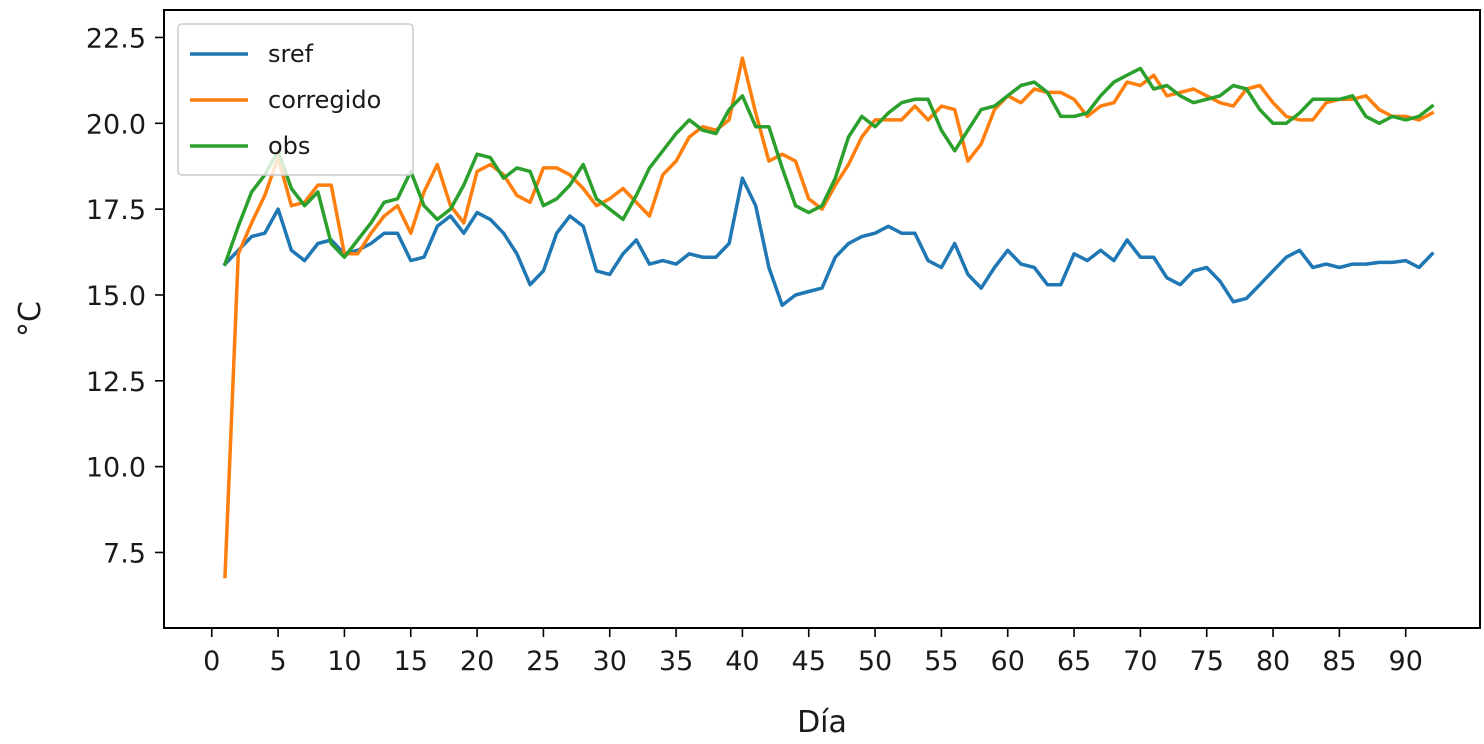 This screenshot has height=744, width=1484. What do you see at coordinates (116, 124) in the screenshot?
I see `y-tick-label: 20.0` at bounding box center [116, 124].